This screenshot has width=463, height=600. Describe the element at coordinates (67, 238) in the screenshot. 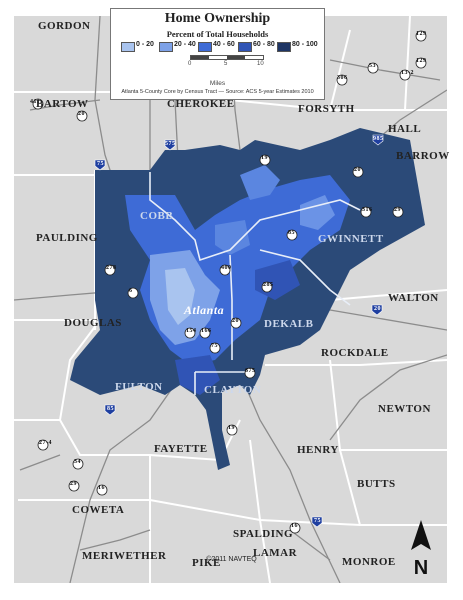

I see `county-label-paulding: PAULDING` at that location.